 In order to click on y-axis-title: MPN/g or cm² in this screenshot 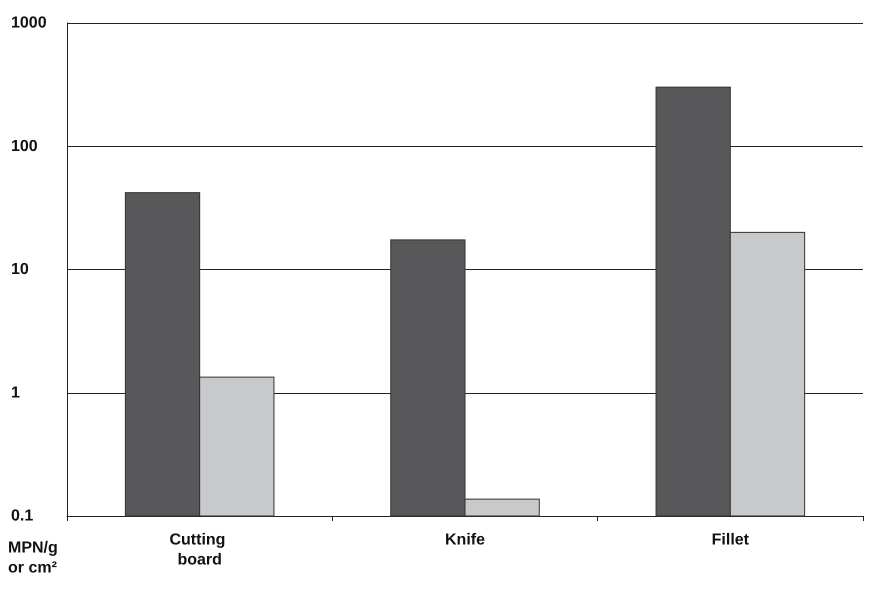, I will do `click(35, 558)`.